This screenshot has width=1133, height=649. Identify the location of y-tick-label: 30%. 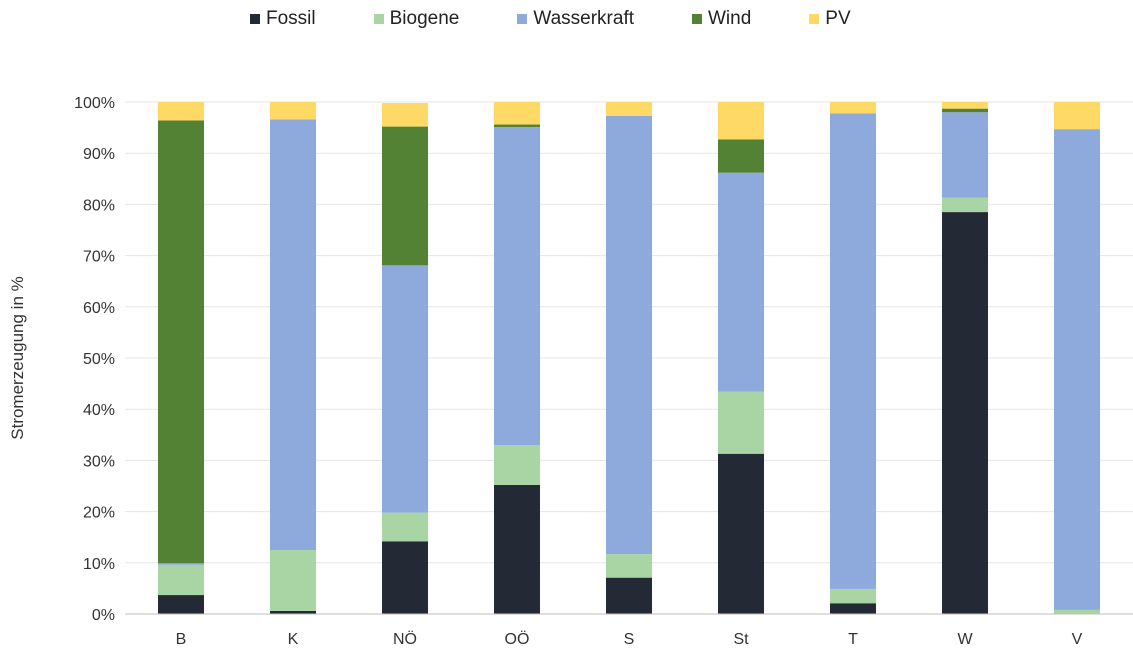
(99, 461).